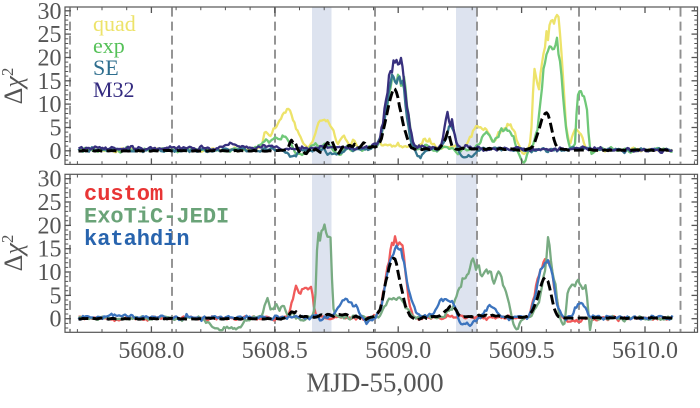  Describe the element at coordinates (398, 351) in the screenshot. I see `svg-text: 5609.0` at that location.